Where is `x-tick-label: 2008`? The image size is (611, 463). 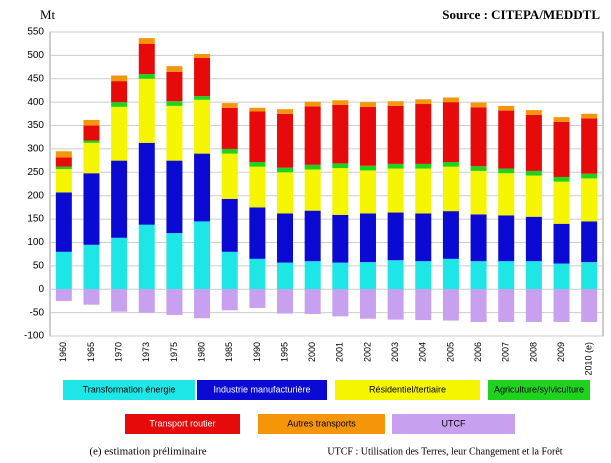 x-tick-label: 2008 is located at coordinates (533, 352).